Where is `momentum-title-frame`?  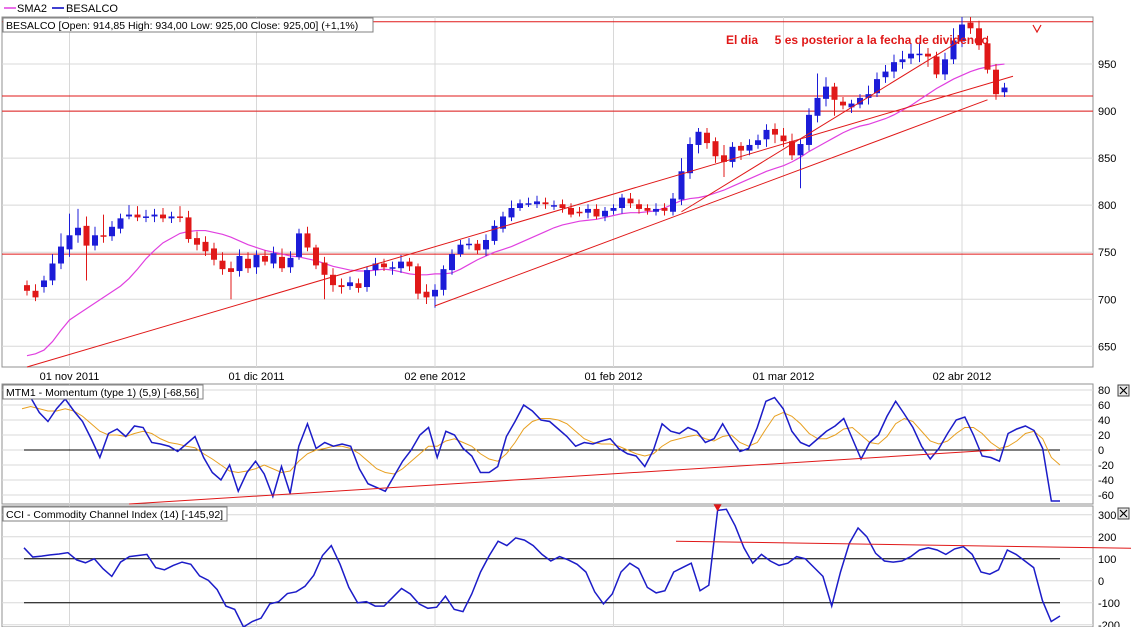
momentum-title-frame is located at coordinates (103, 392).